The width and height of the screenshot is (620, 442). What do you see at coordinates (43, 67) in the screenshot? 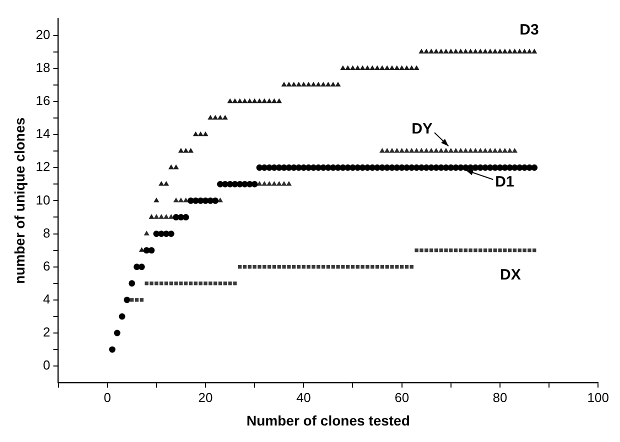
I see `y-tick-label: 18` at bounding box center [43, 67].